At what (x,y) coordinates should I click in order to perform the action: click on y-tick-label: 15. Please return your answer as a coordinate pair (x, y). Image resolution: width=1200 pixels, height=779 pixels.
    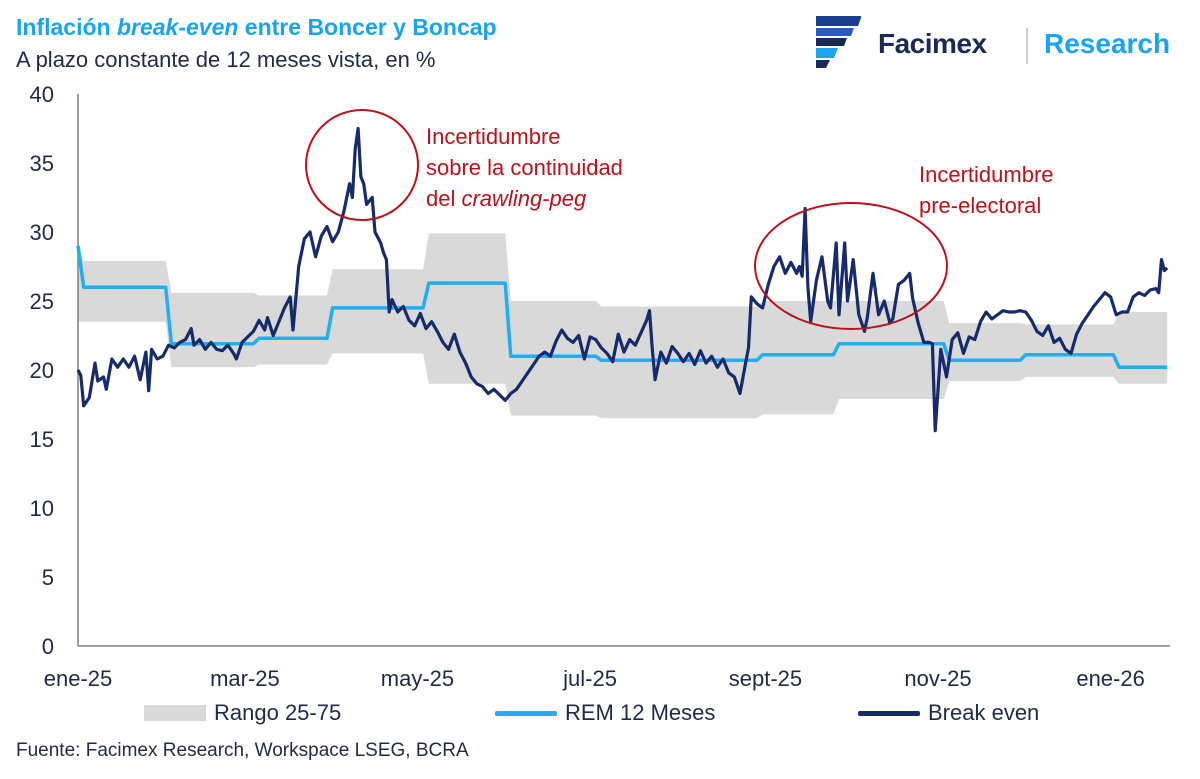
    Looking at the image, I should click on (42, 439).